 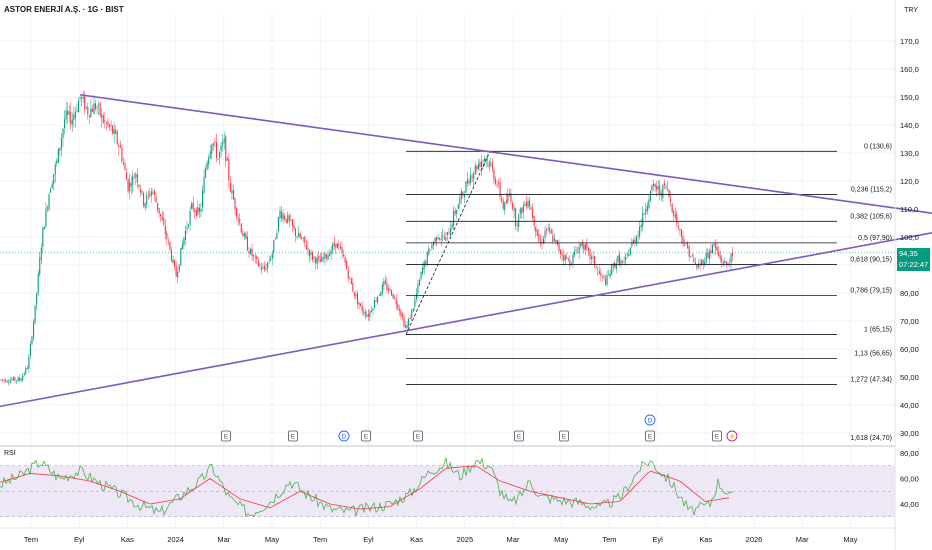 What do you see at coordinates (909, 504) in the screenshot?
I see `rsi-tick-label: 40,00` at bounding box center [909, 504].